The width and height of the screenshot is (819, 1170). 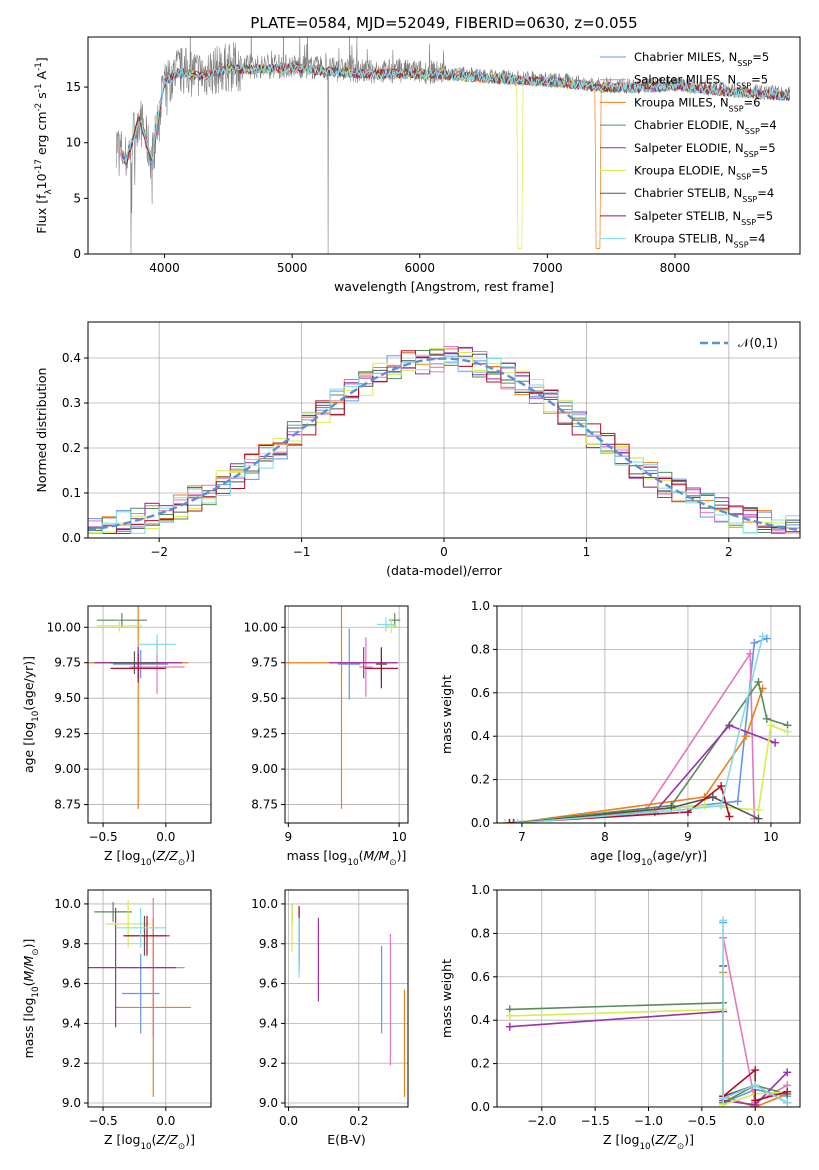 What do you see at coordinates (264, 805) in the screenshot?
I see `y-tick-label: 8.75` at bounding box center [264, 805].